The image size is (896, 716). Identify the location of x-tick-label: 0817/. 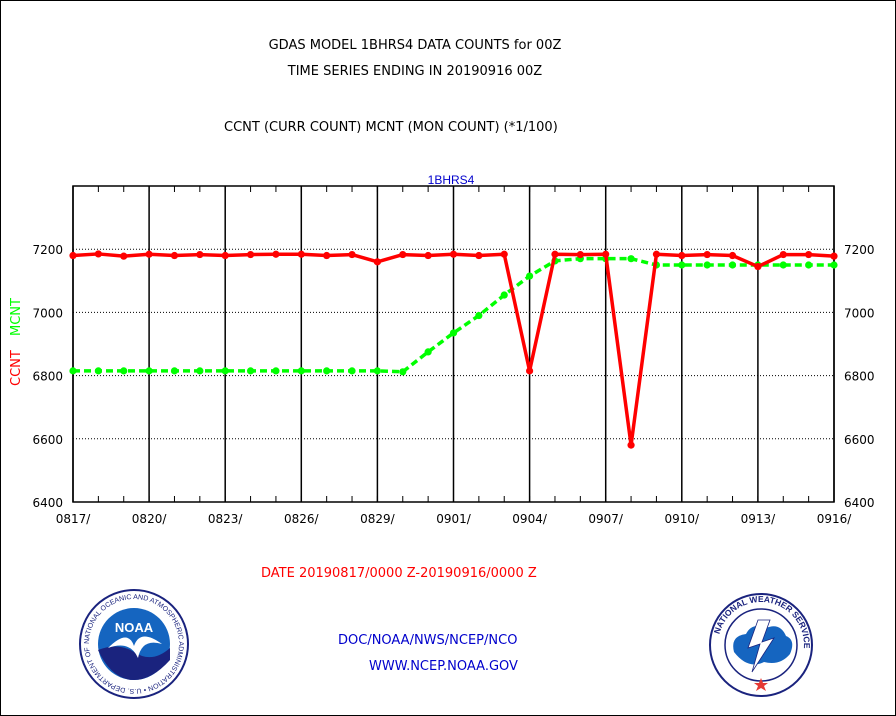
(74, 519).